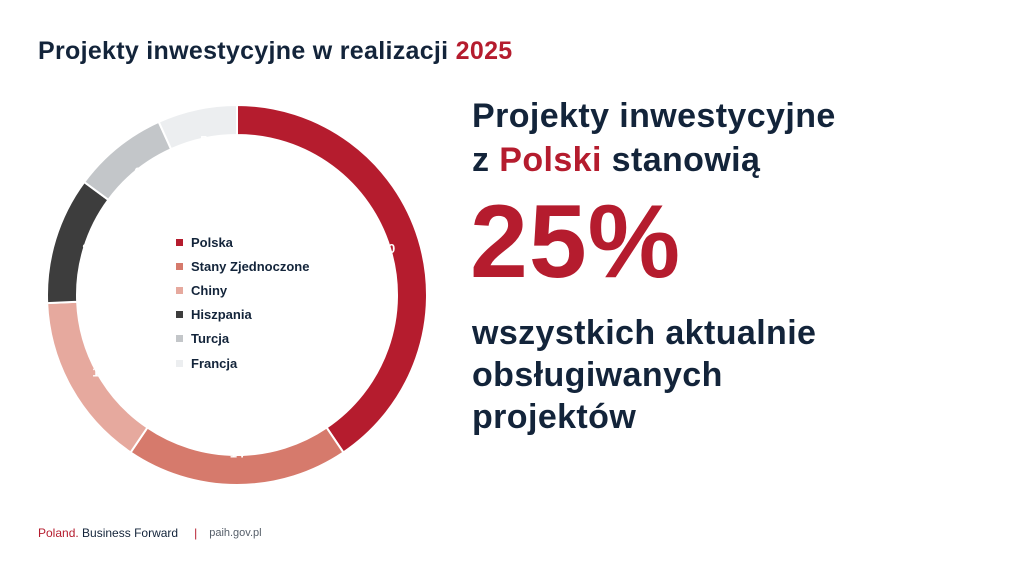  What do you see at coordinates (484, 51) in the screenshot?
I see `chart-title-year: 2025` at bounding box center [484, 51].